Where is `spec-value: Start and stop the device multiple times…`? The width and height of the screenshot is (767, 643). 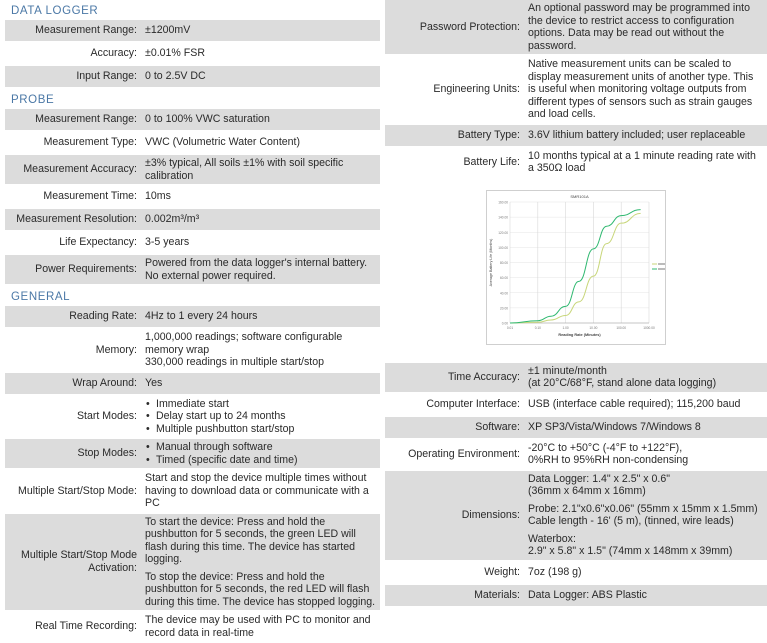
spec-value: Start and stop the device multiple times… is located at coordinates (262, 491).